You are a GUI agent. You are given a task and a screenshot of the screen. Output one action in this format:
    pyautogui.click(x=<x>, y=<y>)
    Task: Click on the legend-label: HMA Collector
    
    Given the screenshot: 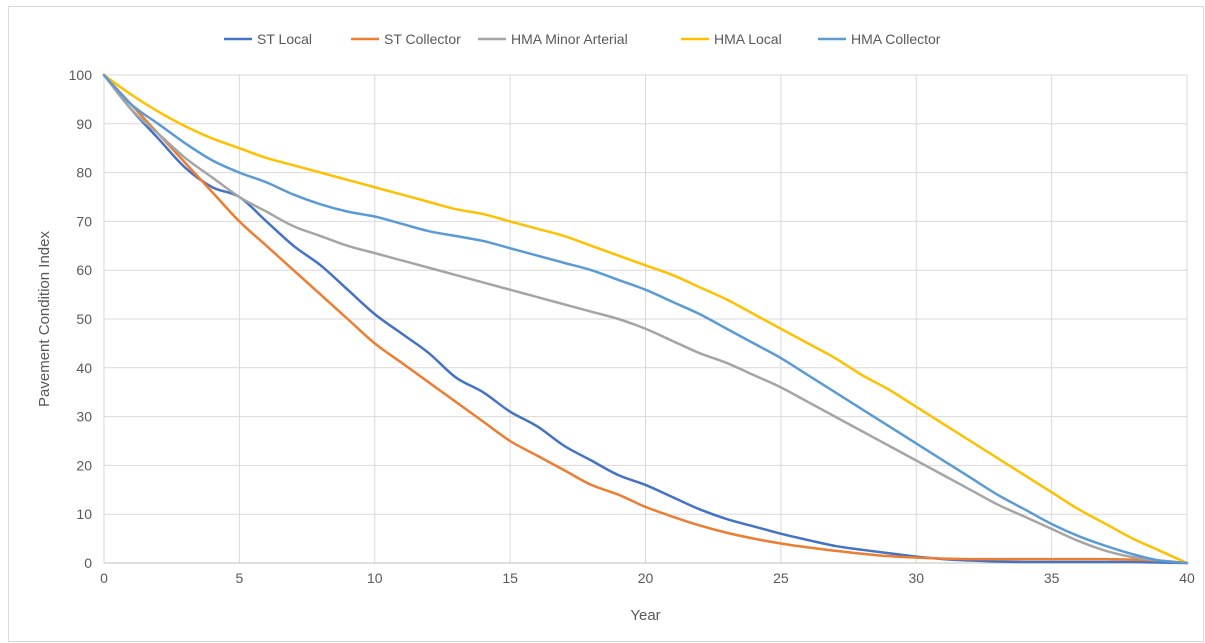 What is the action you would take?
    pyautogui.click(x=896, y=39)
    